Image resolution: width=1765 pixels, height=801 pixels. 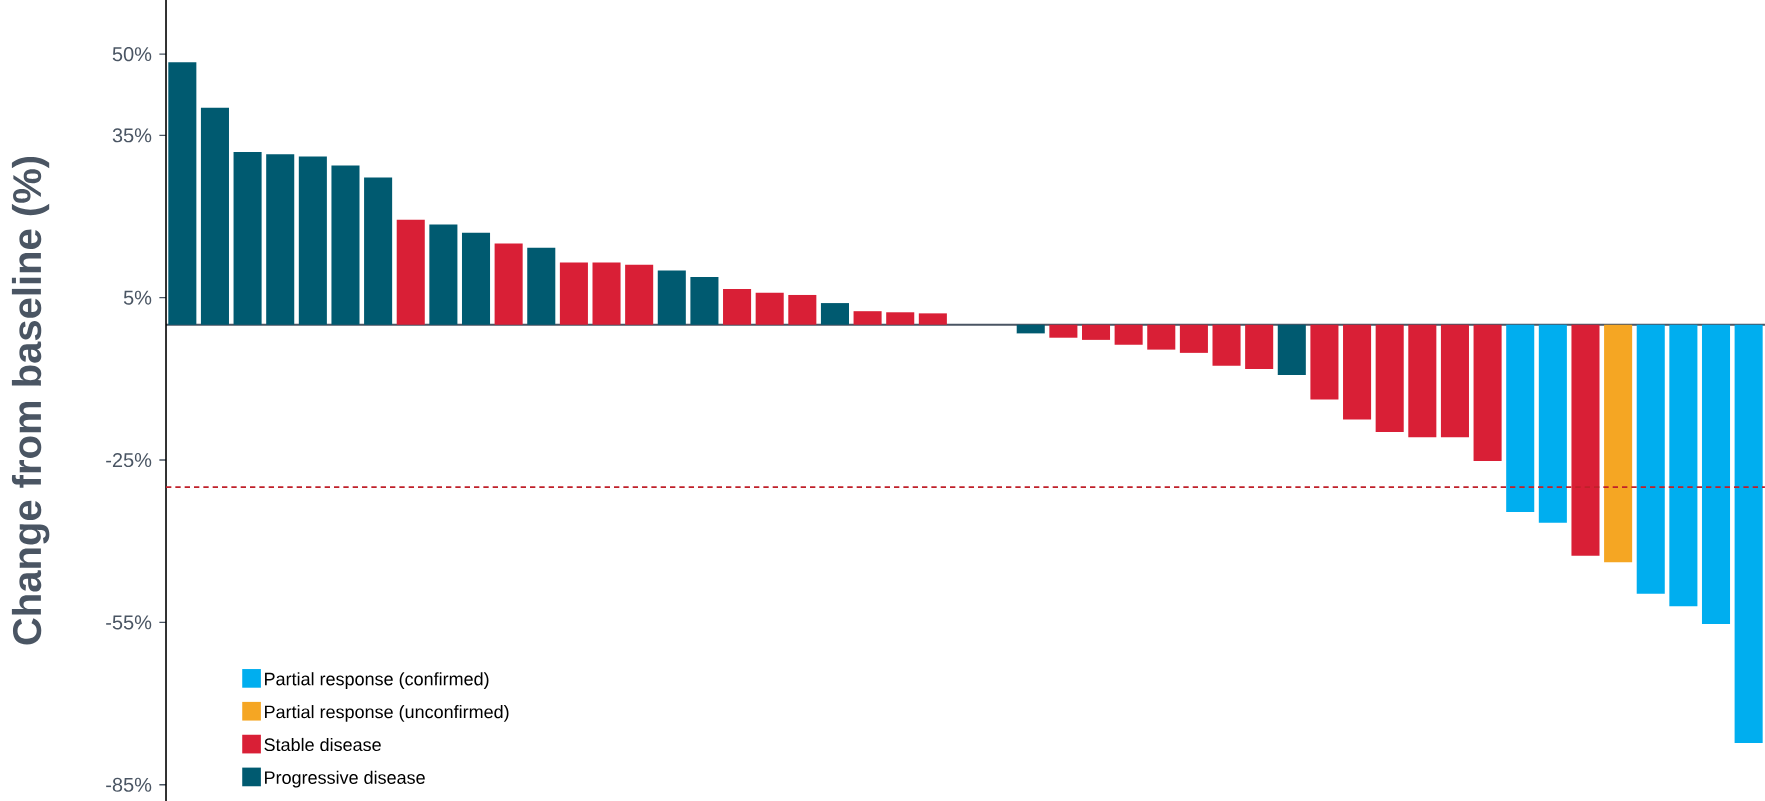 I want to click on legend-label: Progressive disease, so click(x=345, y=779).